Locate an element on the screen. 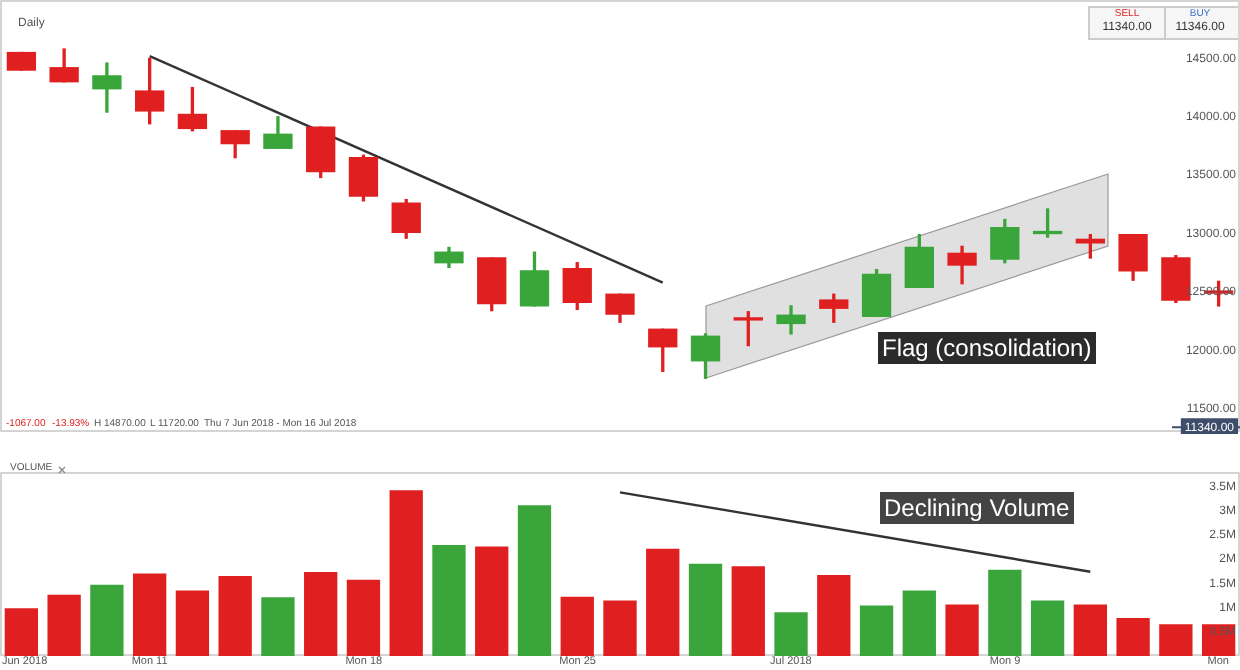 The width and height of the screenshot is (1240, 670). annotation: Flag (consolidation) is located at coordinates (987, 348).